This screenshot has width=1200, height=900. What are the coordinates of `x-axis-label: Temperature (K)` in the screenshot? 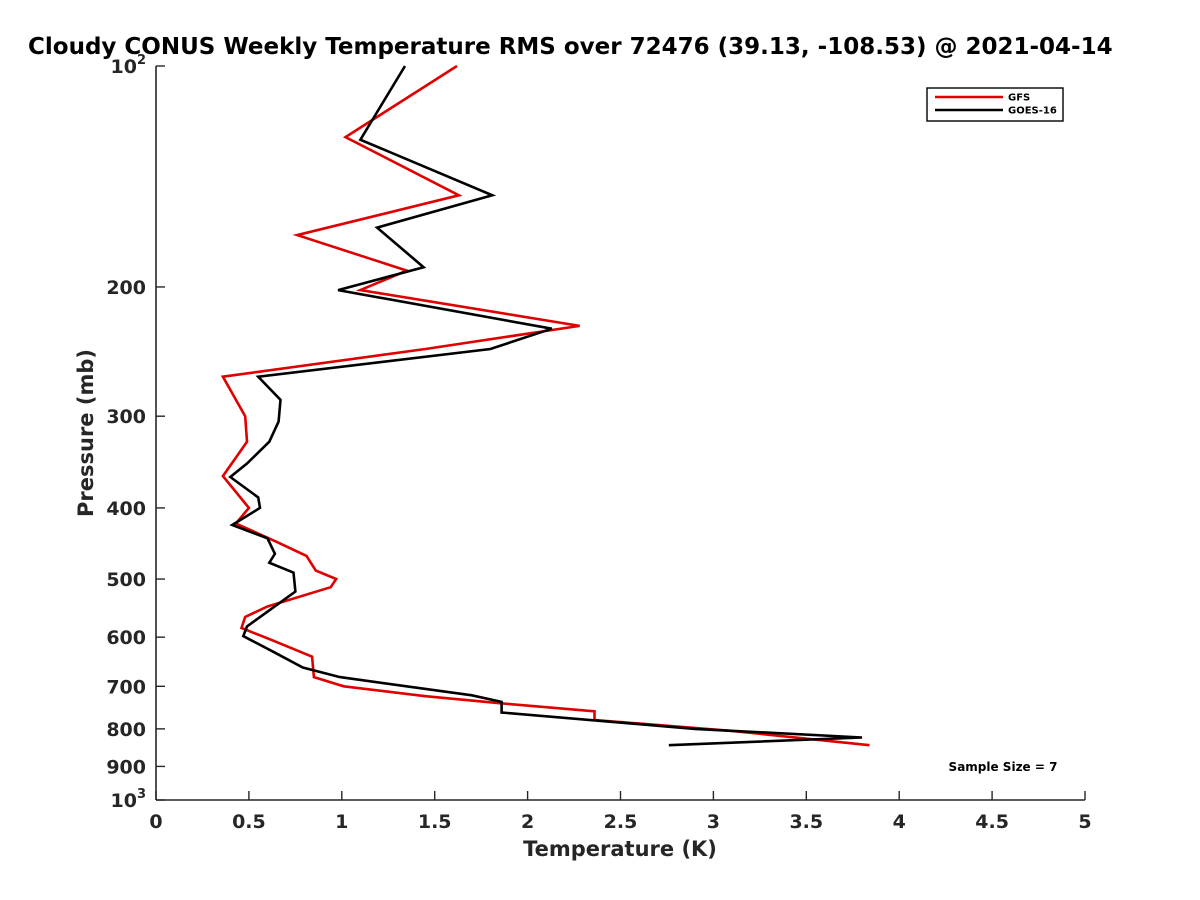 It's located at (620, 849).